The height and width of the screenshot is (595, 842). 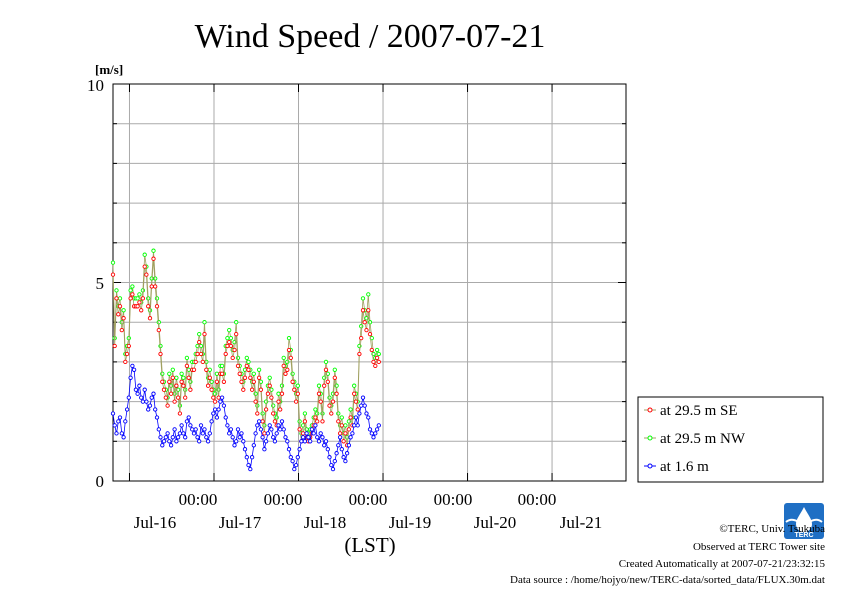 I want to click on credit-copyright: ©TERC, Univ. Tsukuba, so click(x=772, y=529).